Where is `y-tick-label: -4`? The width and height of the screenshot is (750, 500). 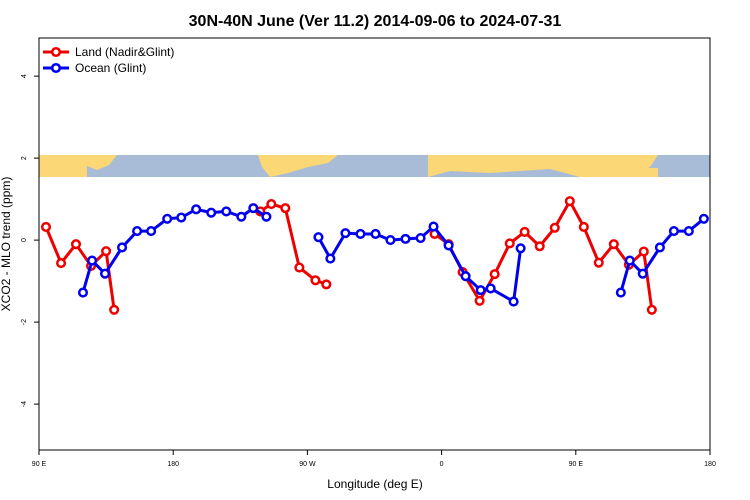
y-tick-label: -4 is located at coordinates (24, 404).